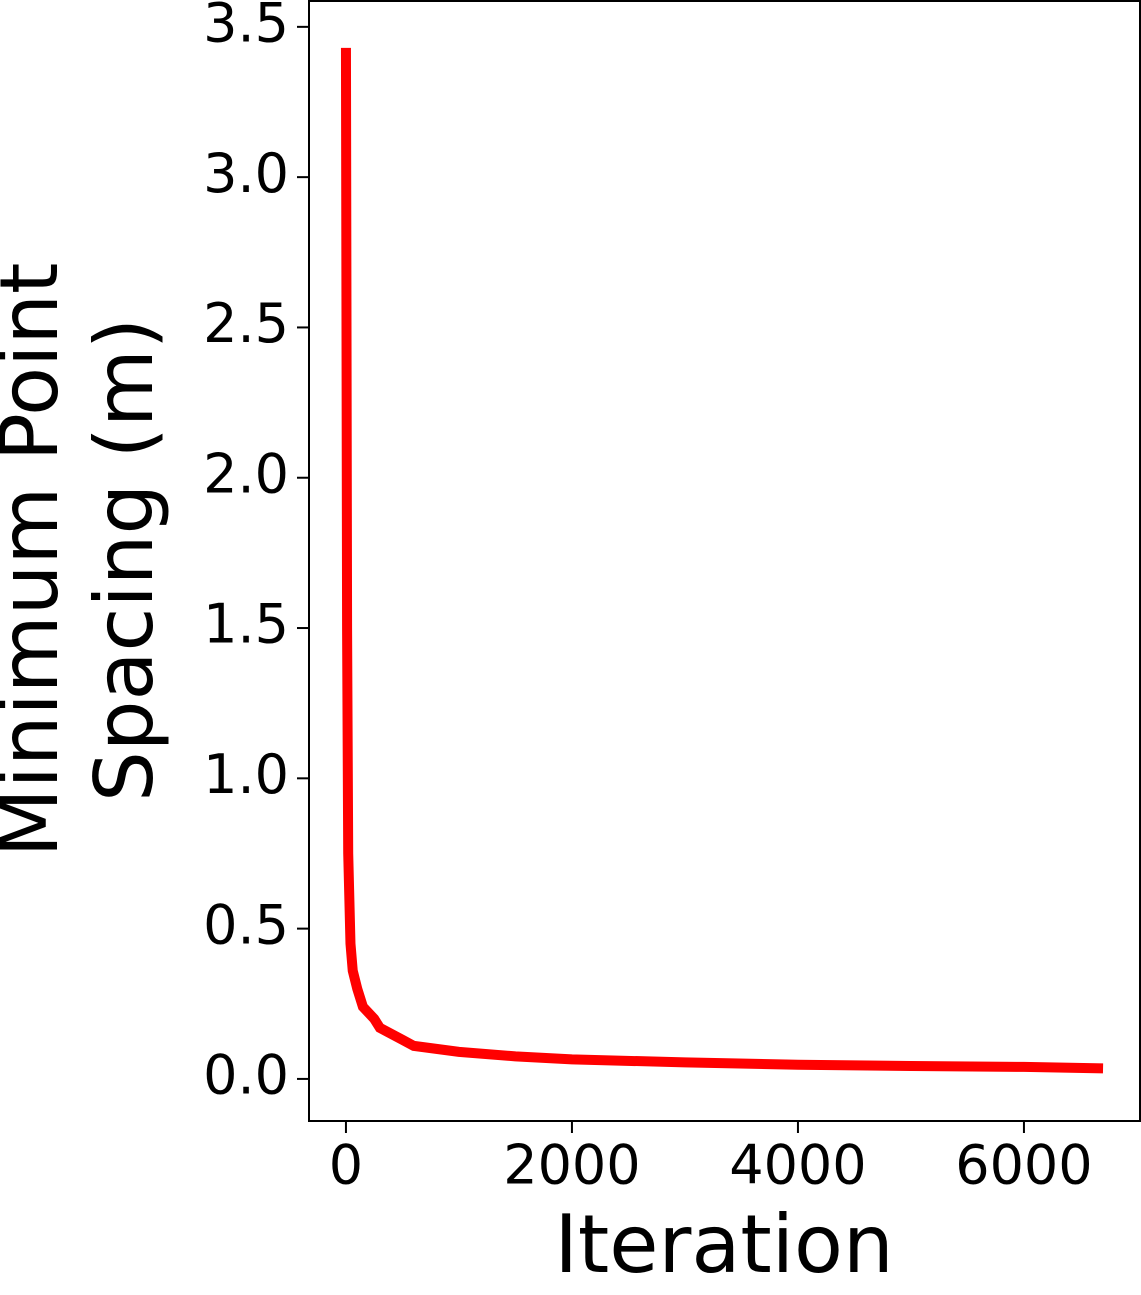 The width and height of the screenshot is (1141, 1295). I want to click on y-tick-label: 3.5, so click(246, 27).